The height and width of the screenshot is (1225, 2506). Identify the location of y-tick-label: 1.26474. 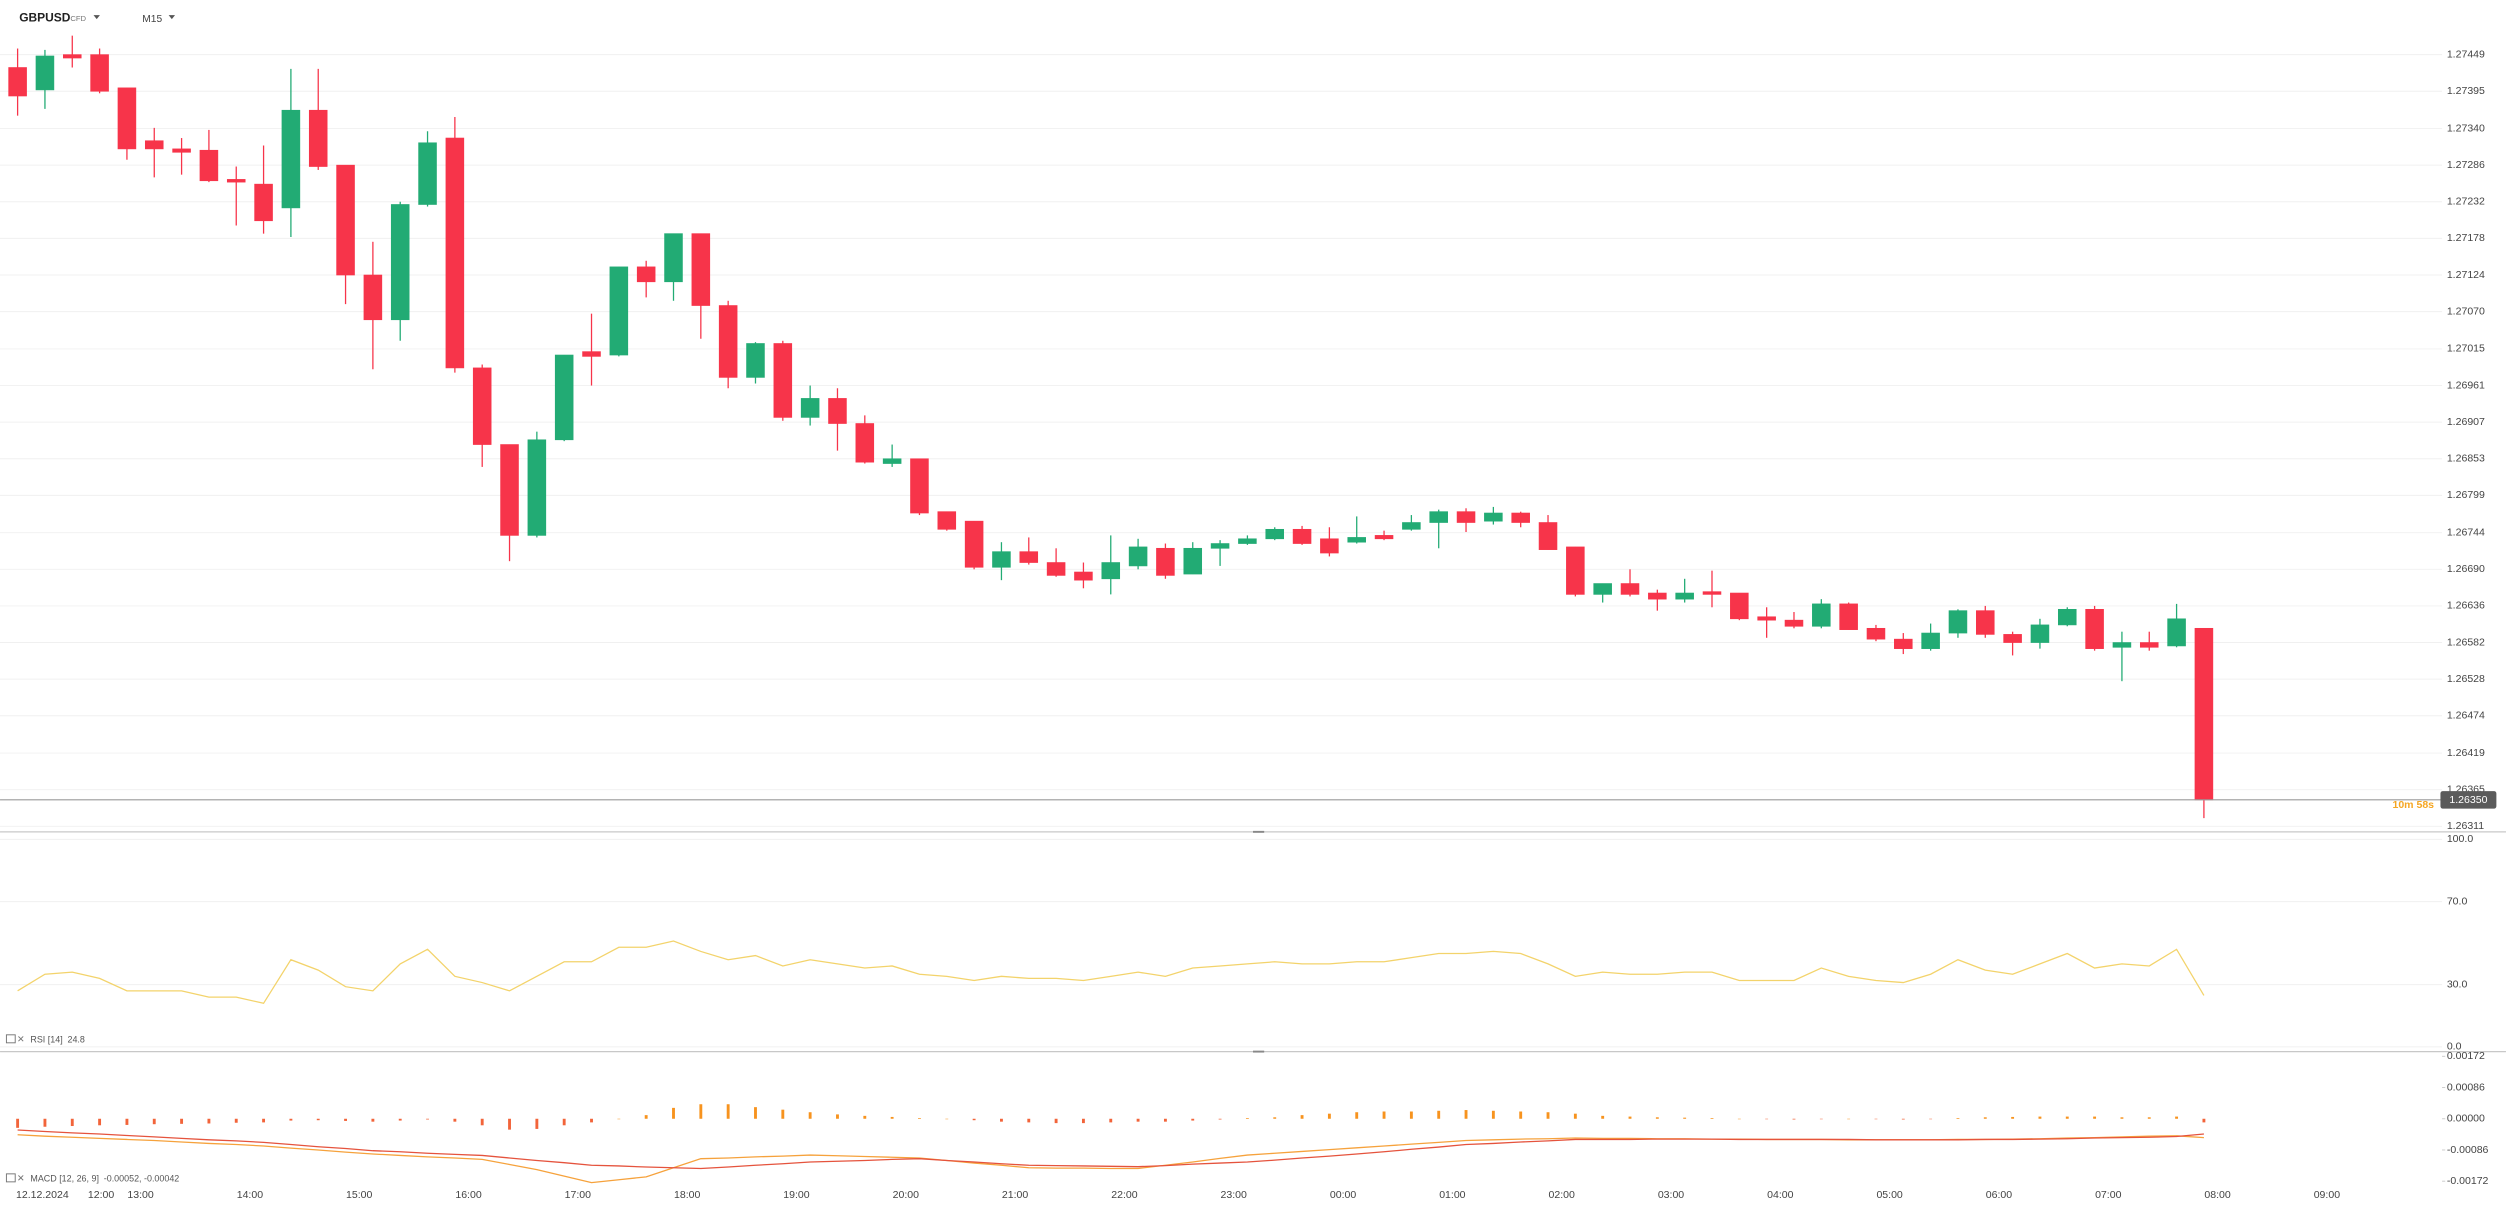
(2466, 716).